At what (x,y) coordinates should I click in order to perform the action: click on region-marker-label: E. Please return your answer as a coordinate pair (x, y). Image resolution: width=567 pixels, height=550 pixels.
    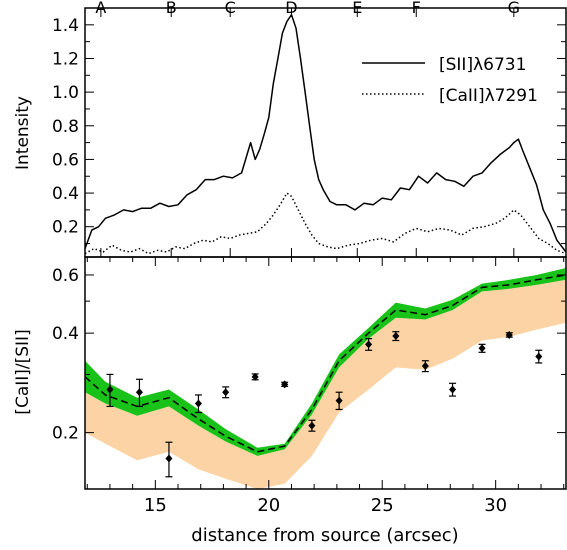
    Looking at the image, I should click on (357, 8).